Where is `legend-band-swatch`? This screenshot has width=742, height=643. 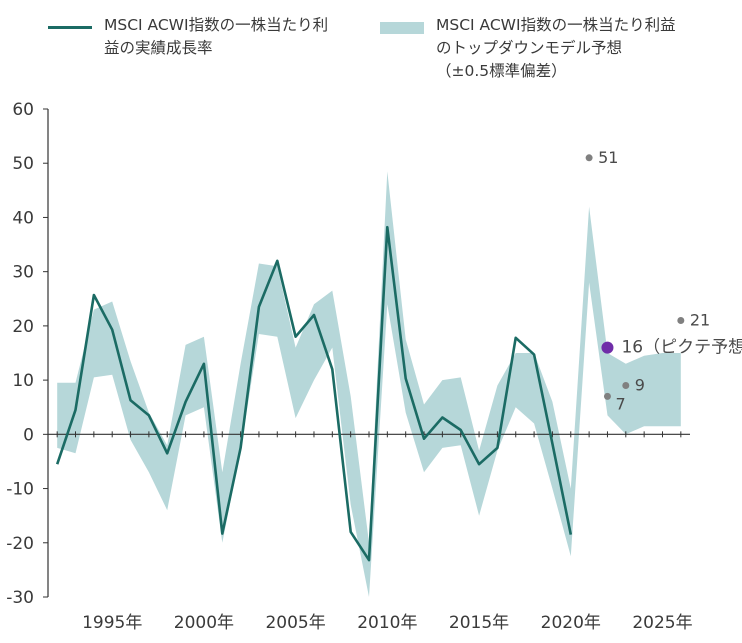 legend-band-swatch is located at coordinates (402, 28).